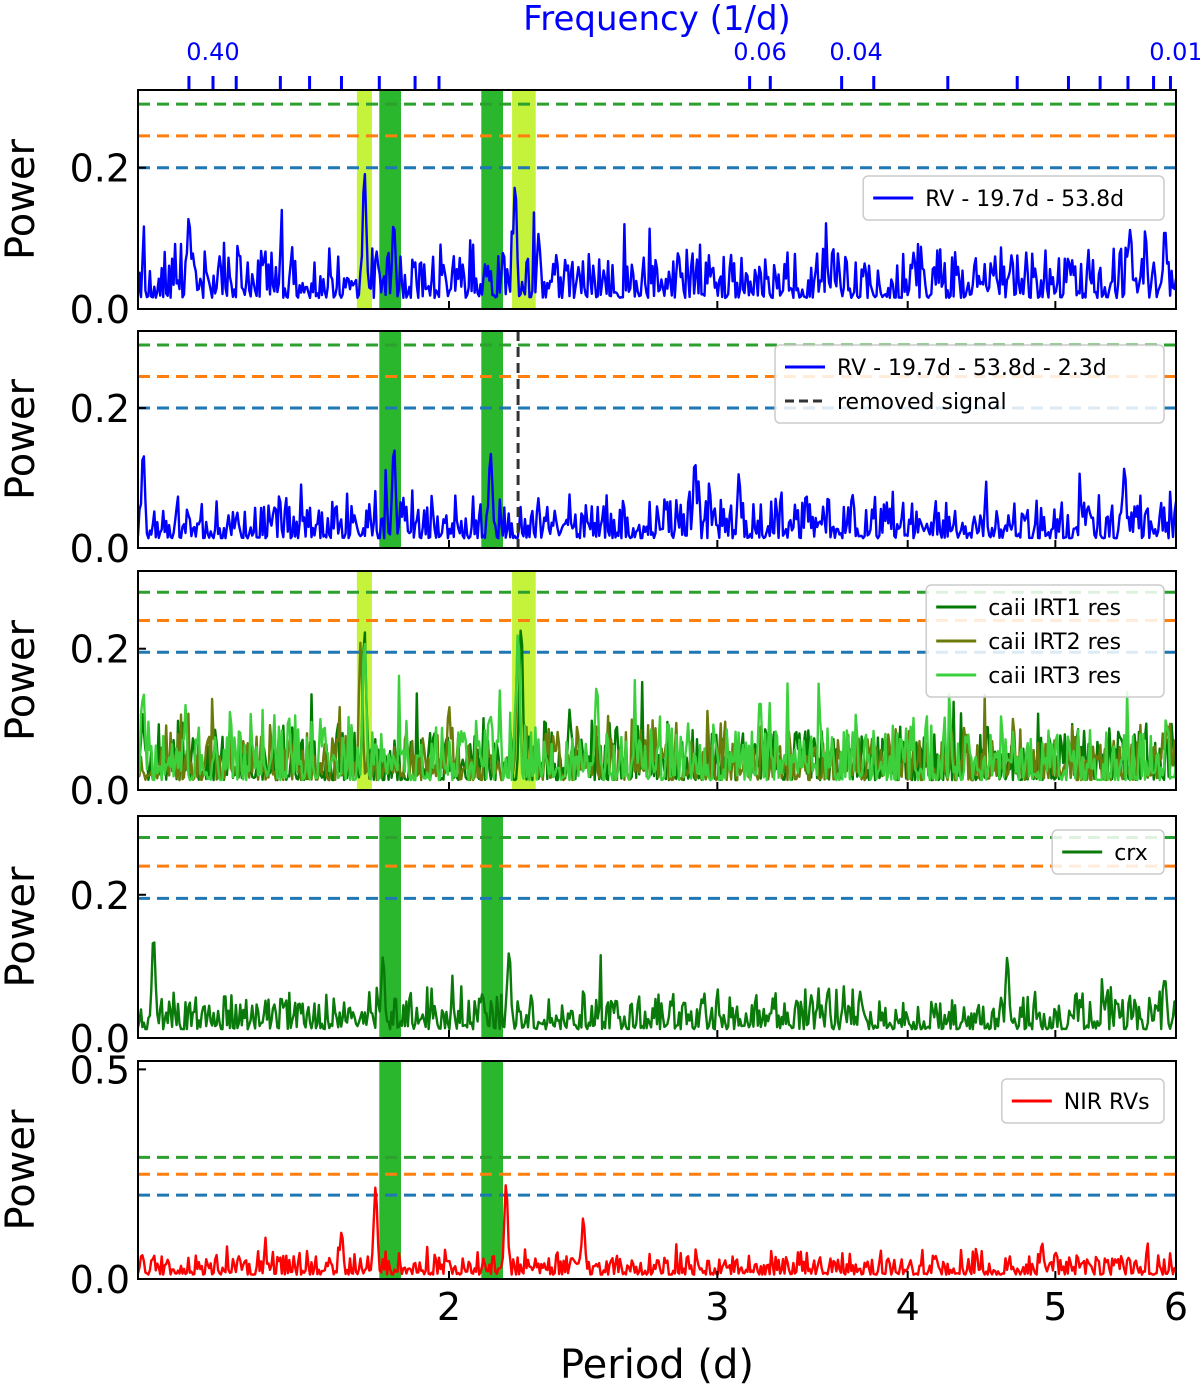  Describe the element at coordinates (657, 19) in the screenshot. I see `frequency-axis-title: Frequency (1/d)` at that location.